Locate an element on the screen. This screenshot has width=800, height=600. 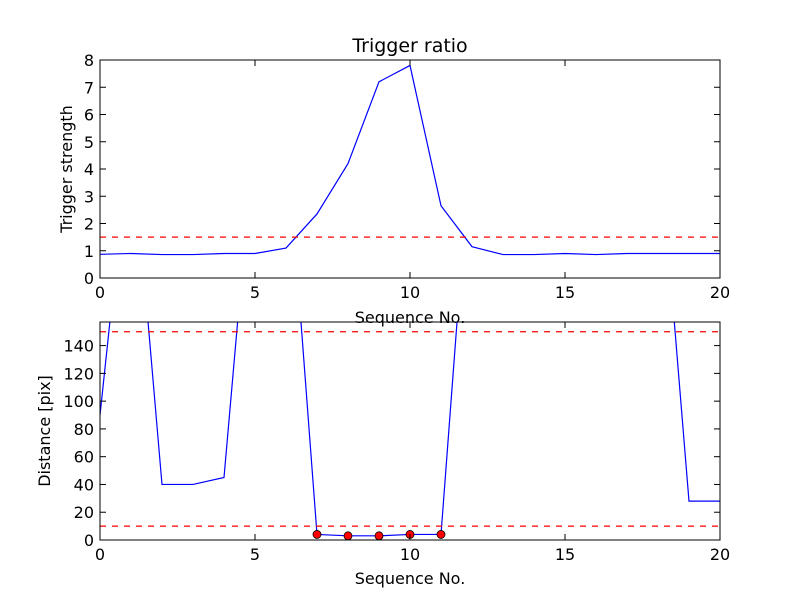
y-tick-label: 40 is located at coordinates (84, 484).